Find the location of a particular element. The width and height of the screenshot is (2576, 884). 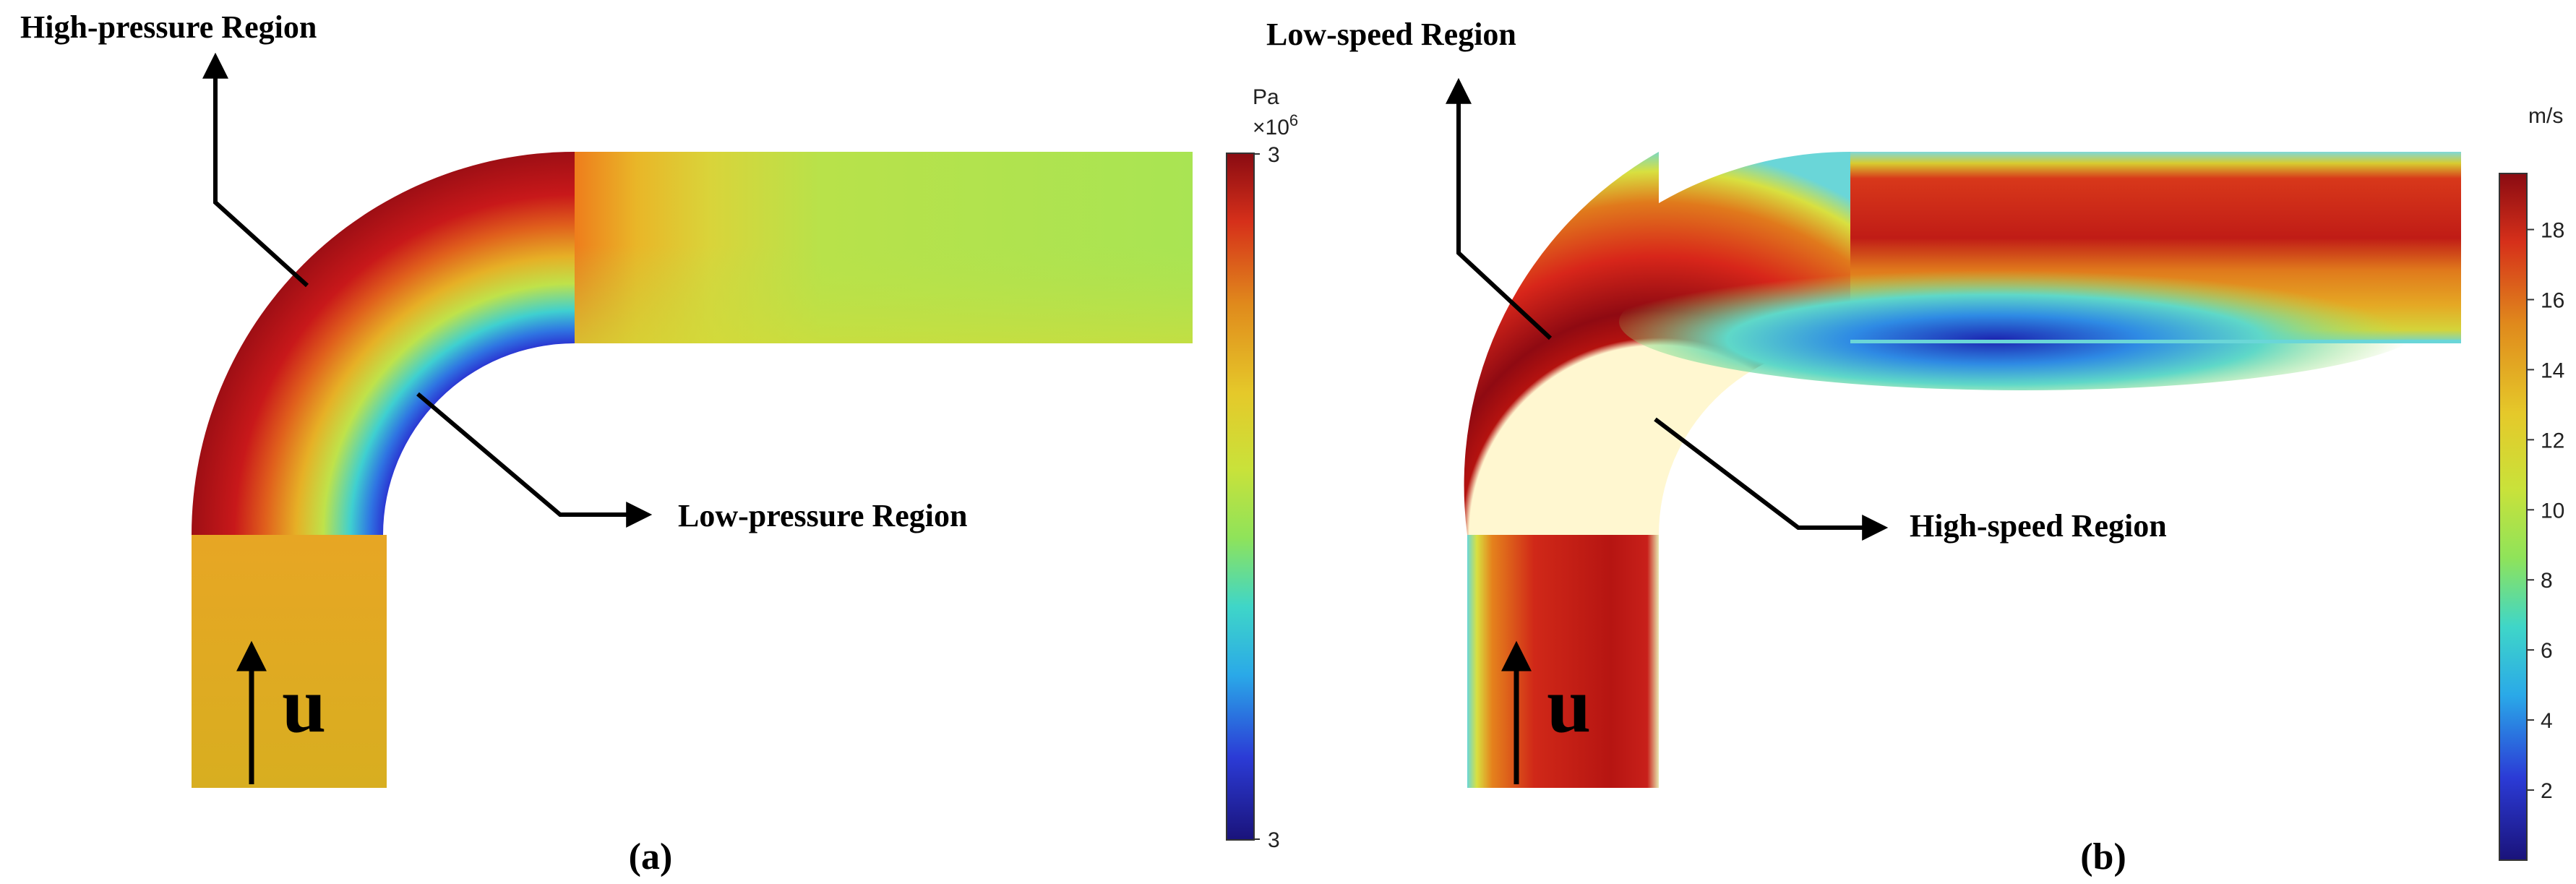

colorbar-tick-label: 18 is located at coordinates (2553, 231).